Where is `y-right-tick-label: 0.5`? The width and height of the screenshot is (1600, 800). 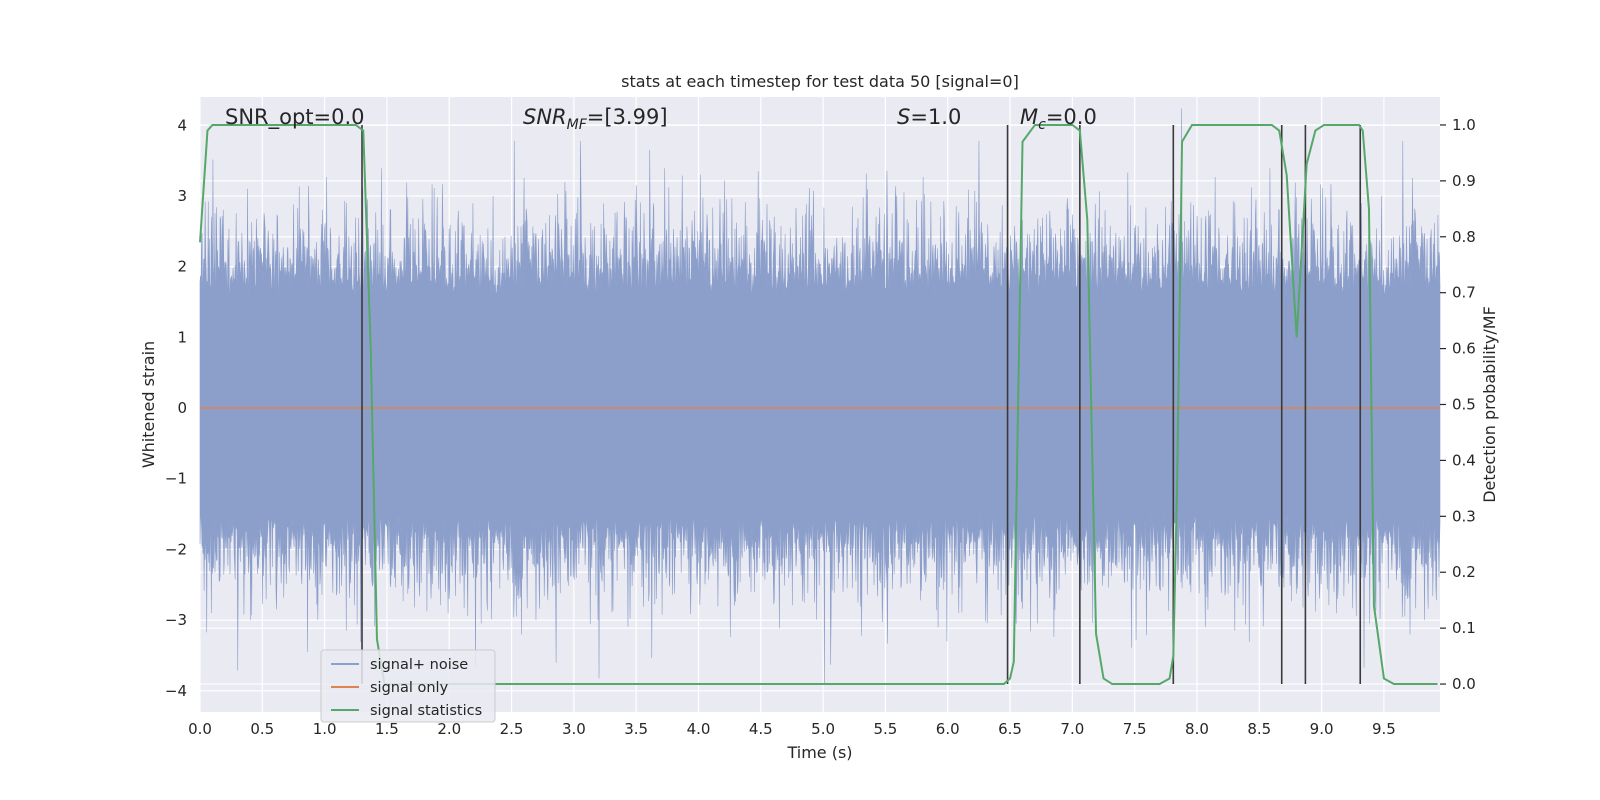
y-right-tick-label: 0.5 is located at coordinates (1464, 405).